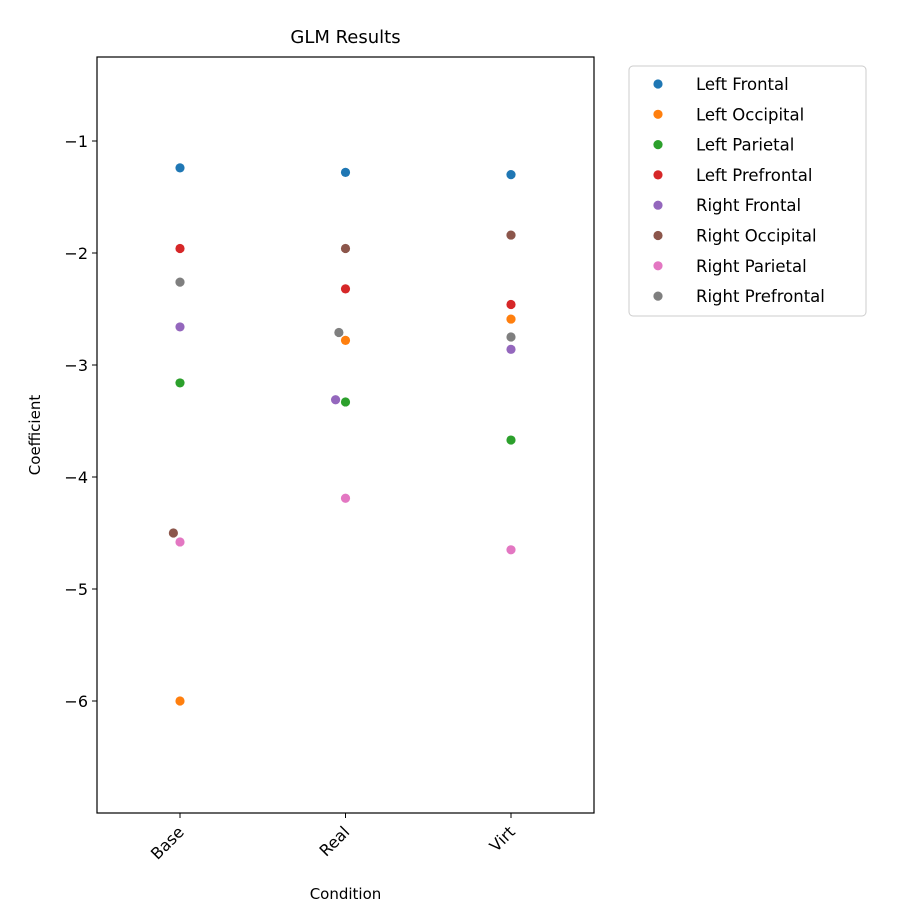 The image size is (900, 900). What do you see at coordinates (754, 175) in the screenshot?
I see `legend-label: Left Prefrontal` at bounding box center [754, 175].